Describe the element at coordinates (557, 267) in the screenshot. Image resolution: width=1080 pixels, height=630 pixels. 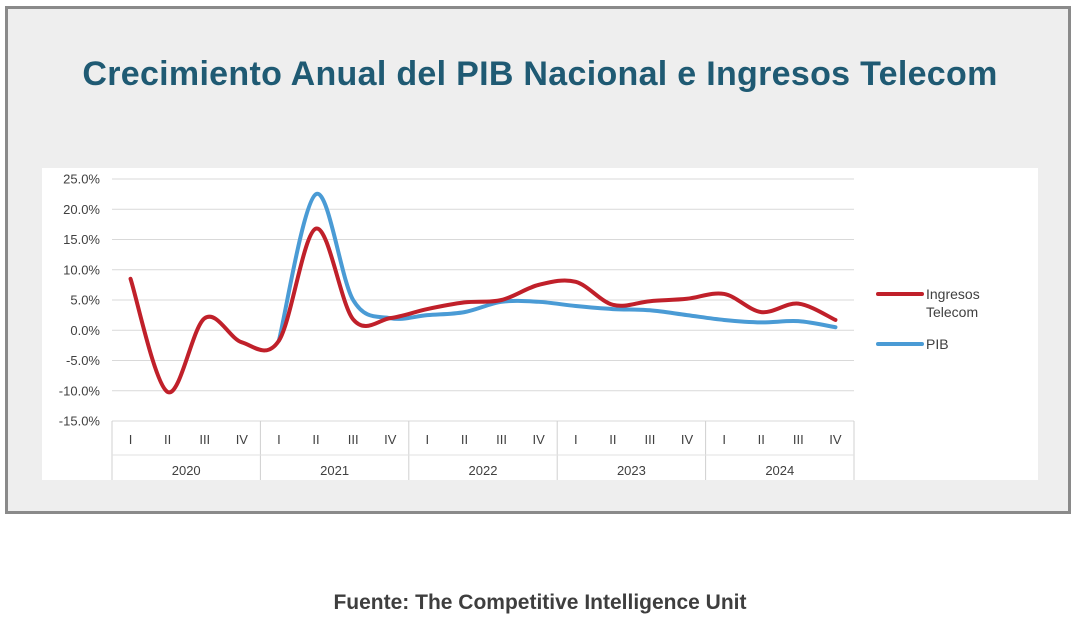
I see `series-line-pib` at that location.